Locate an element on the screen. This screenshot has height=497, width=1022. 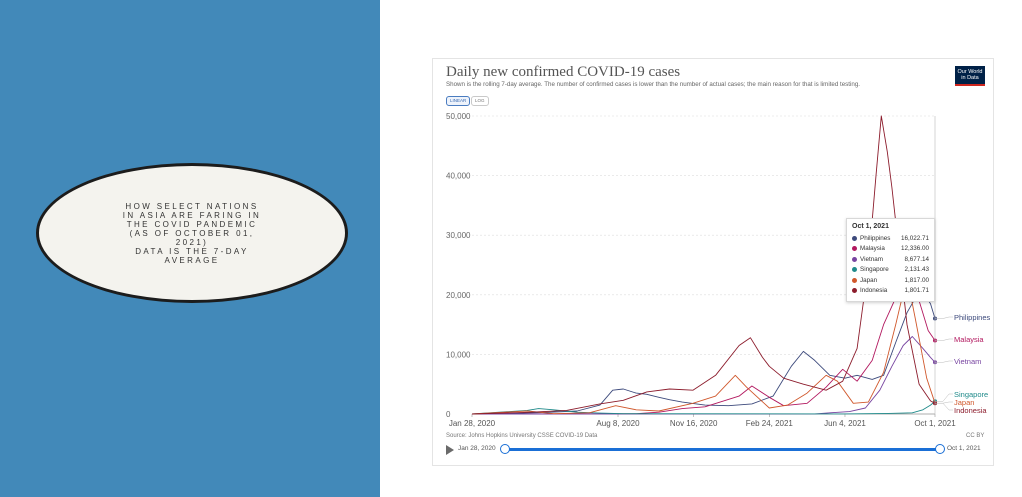
tooltip-date: Oct 1, 2021 is located at coordinates (870, 226).